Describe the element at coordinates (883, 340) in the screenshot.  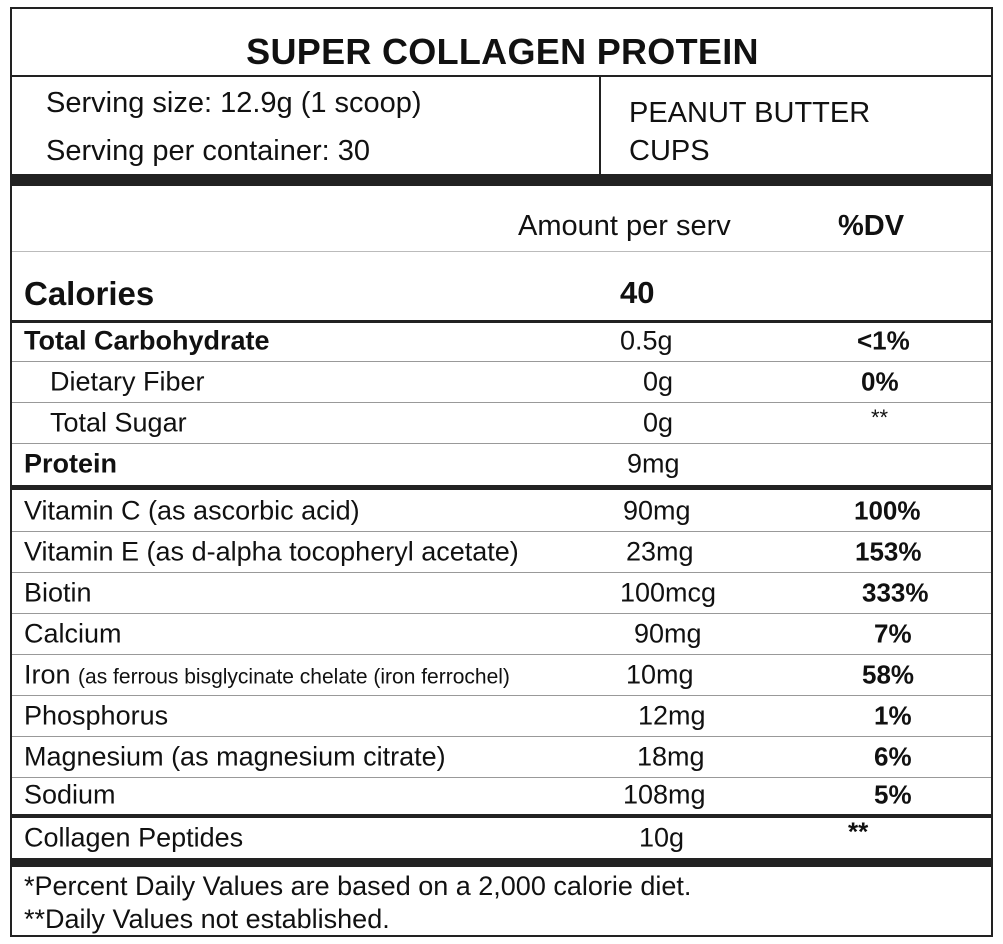
I see `nutrient-dv: <1%` at that location.